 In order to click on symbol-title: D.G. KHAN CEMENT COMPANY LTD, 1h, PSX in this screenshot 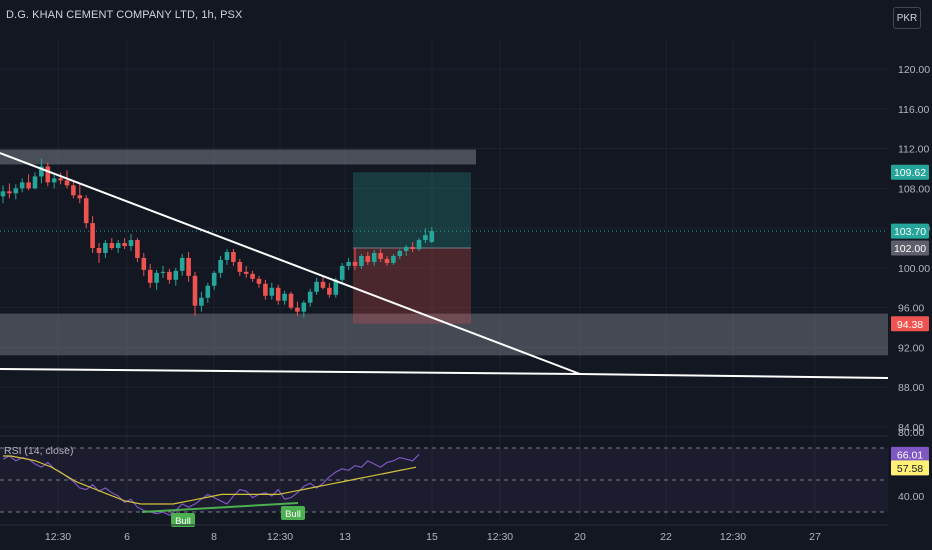, I will do `click(124, 15)`.